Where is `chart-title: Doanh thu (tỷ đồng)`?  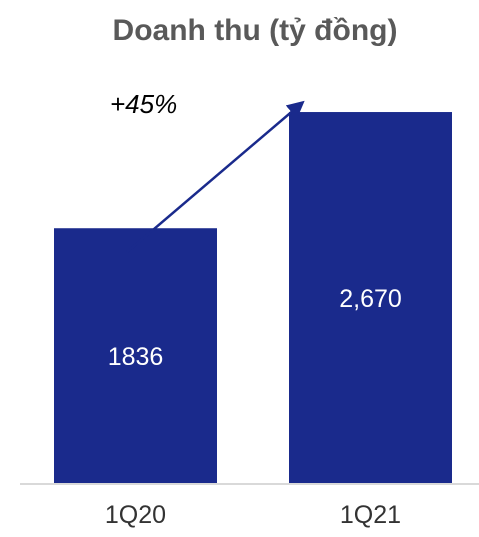 chart-title: Doanh thu (tỷ đồng) is located at coordinates (255, 30).